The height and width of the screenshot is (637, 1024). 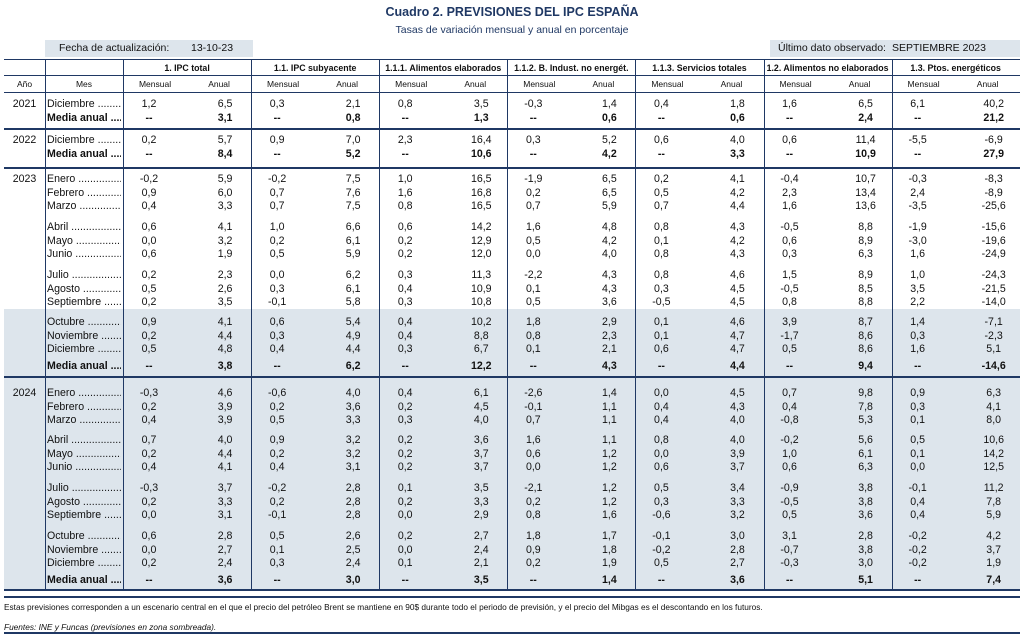 I want to click on table-cell: 0,9, so click(x=149, y=322).